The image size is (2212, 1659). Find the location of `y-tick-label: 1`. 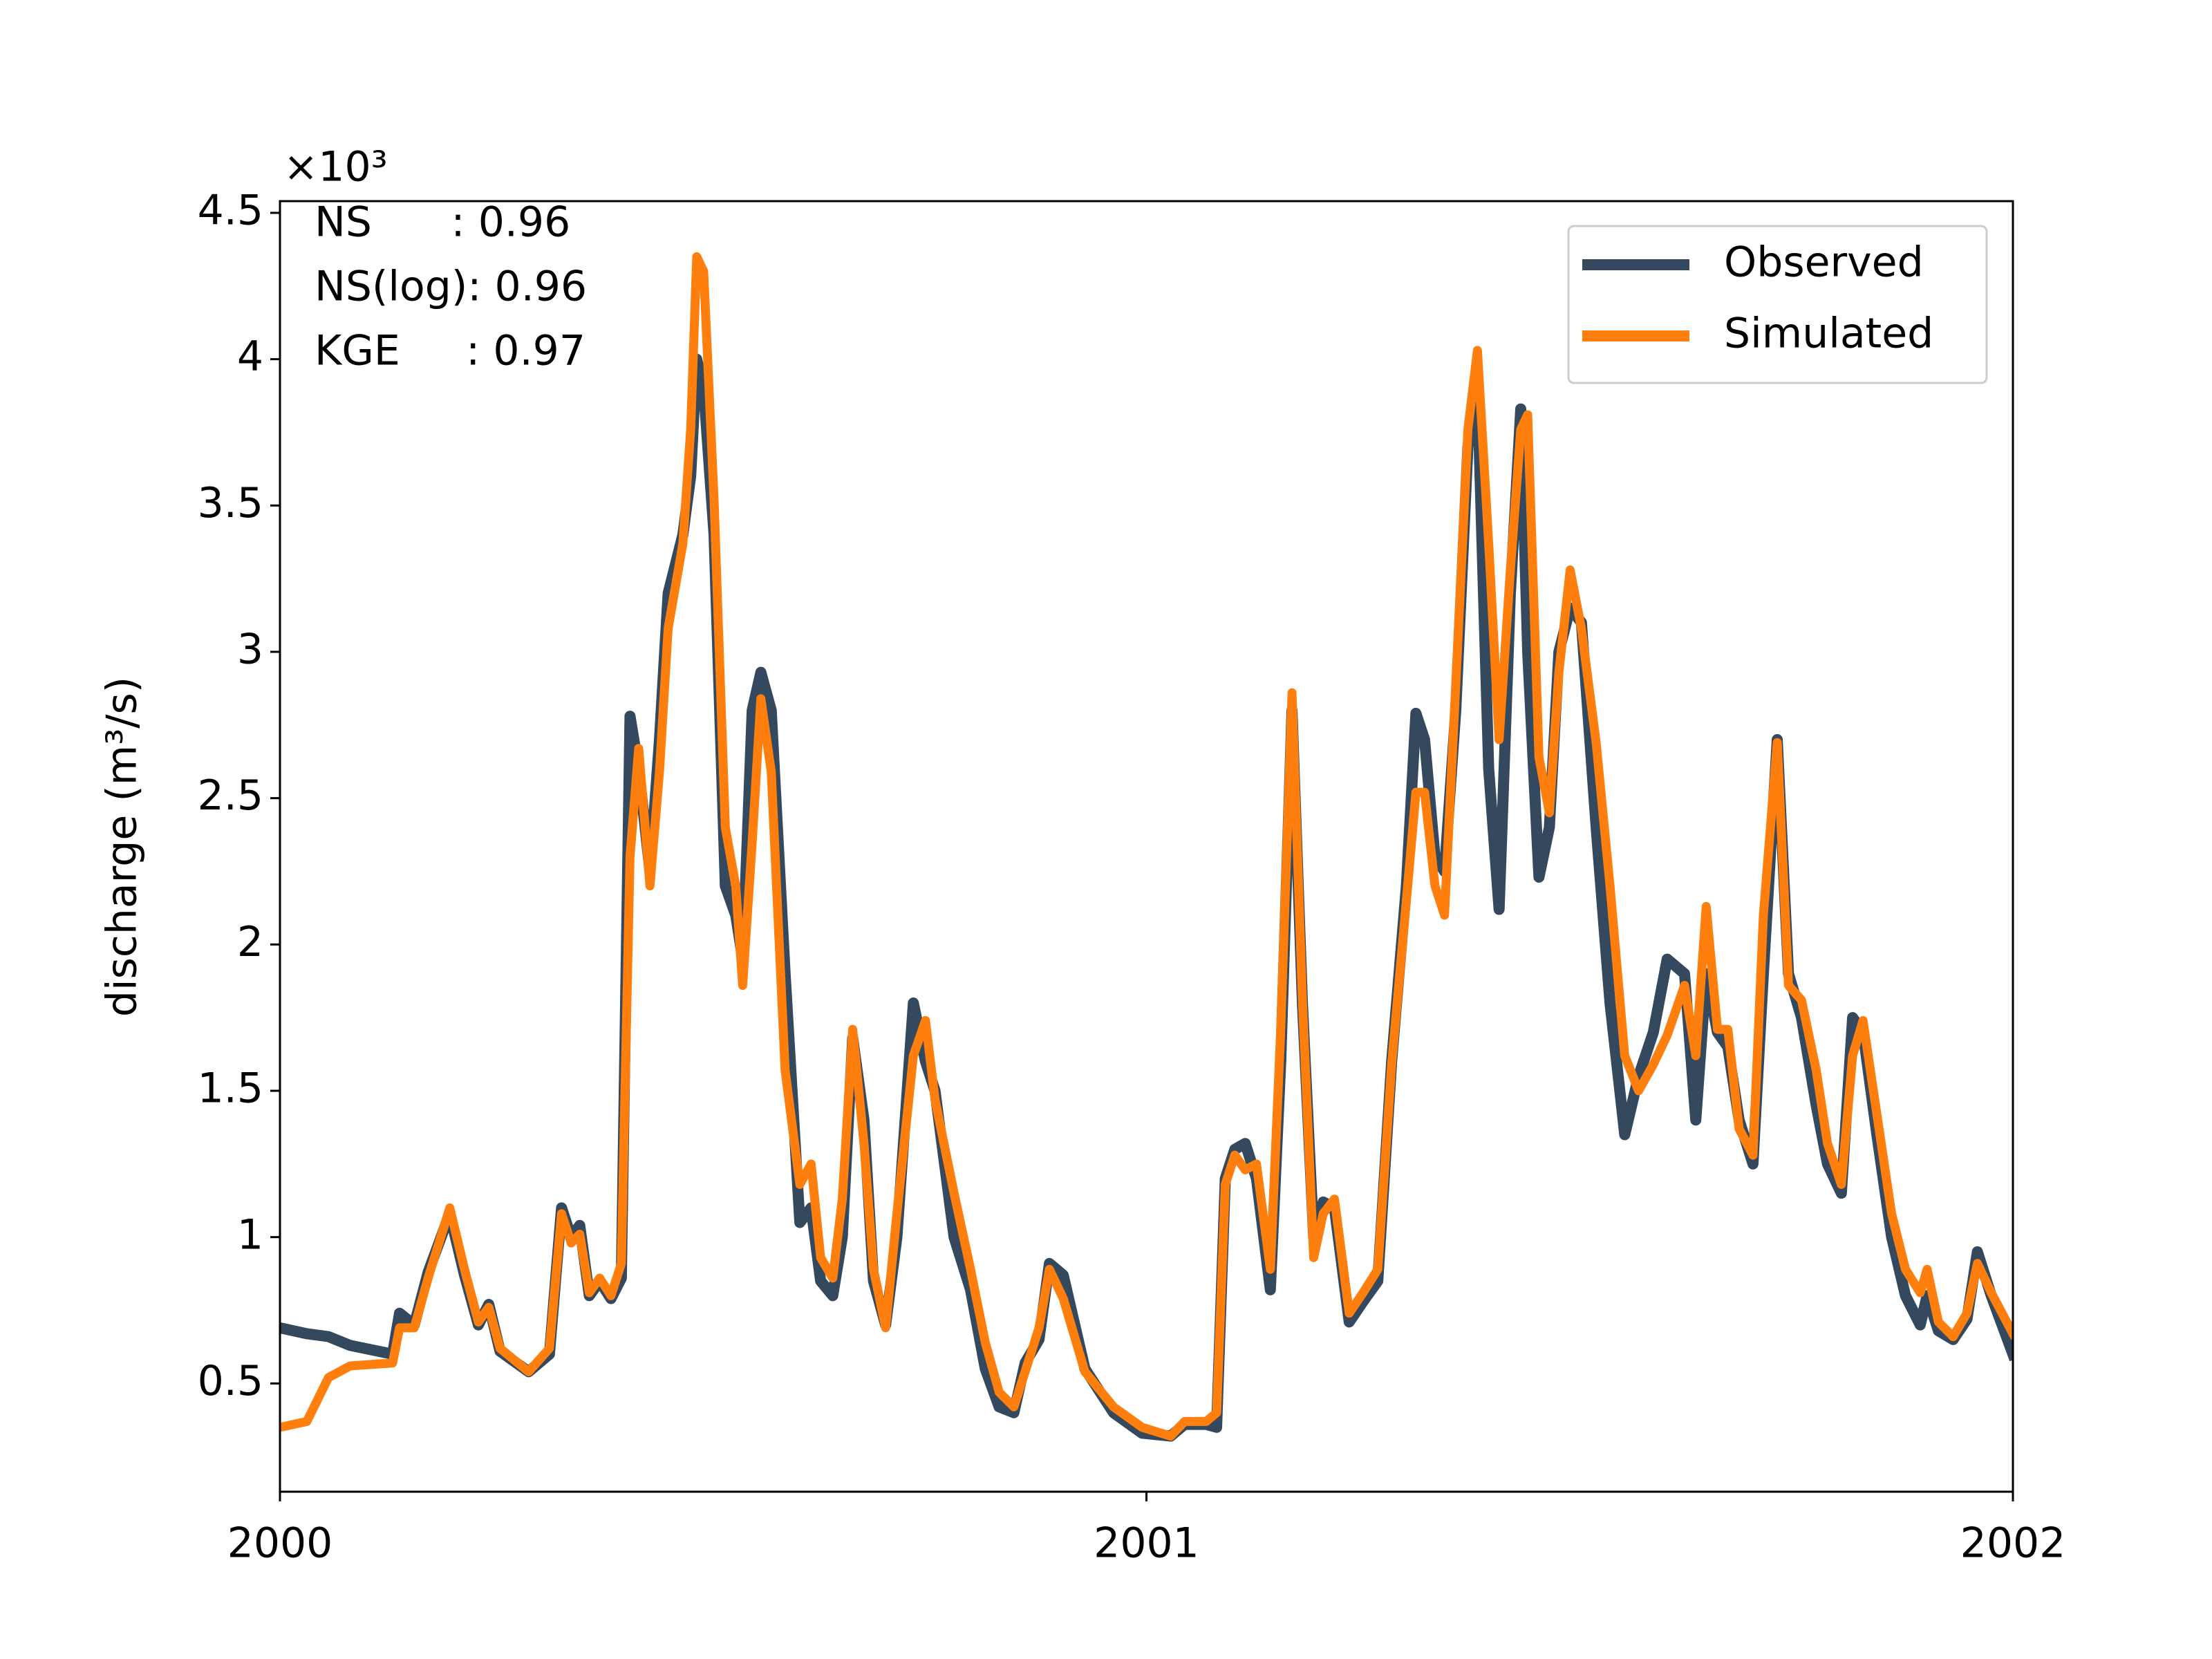

y-tick-label: 1 is located at coordinates (250, 1234).